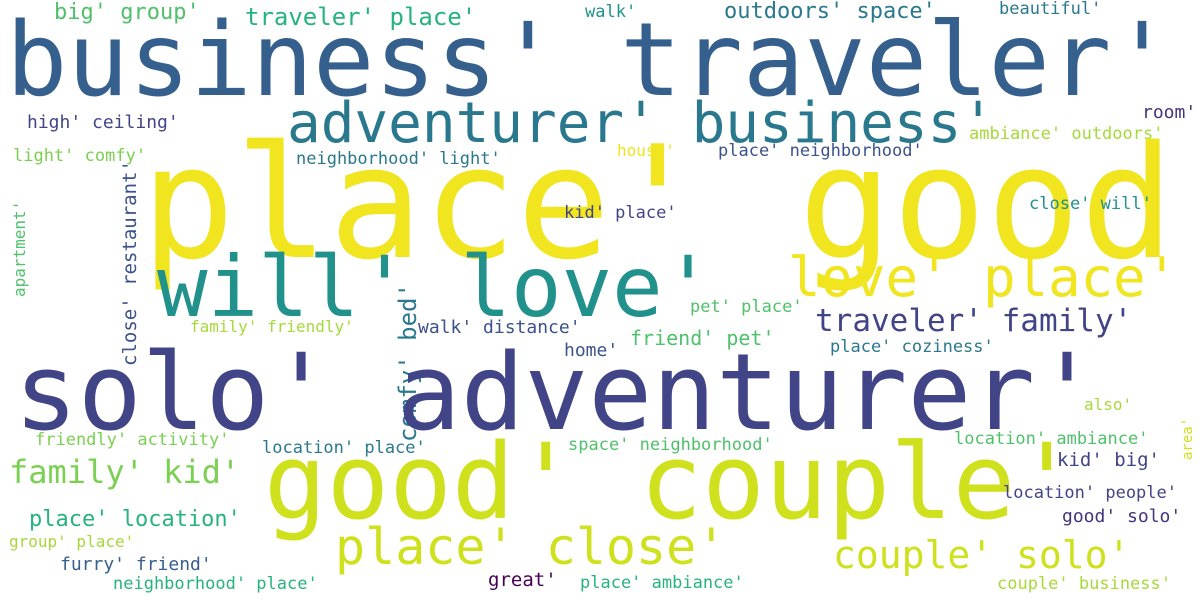 Image resolution: width=1200 pixels, height=600 pixels. Describe the element at coordinates (1108, 404) in the screenshot. I see `word-also: also'` at that location.